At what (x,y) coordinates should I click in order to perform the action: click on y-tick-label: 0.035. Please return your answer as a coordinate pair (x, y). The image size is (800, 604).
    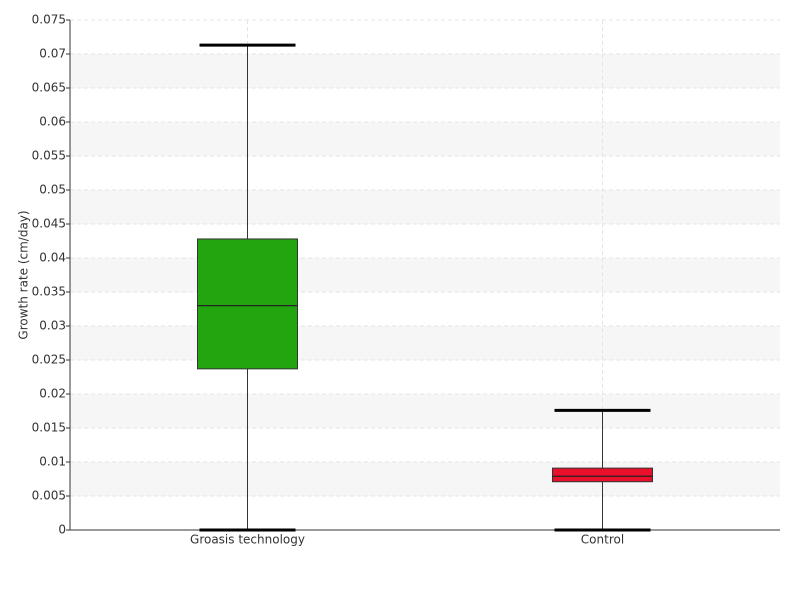
    Looking at the image, I should click on (49, 292).